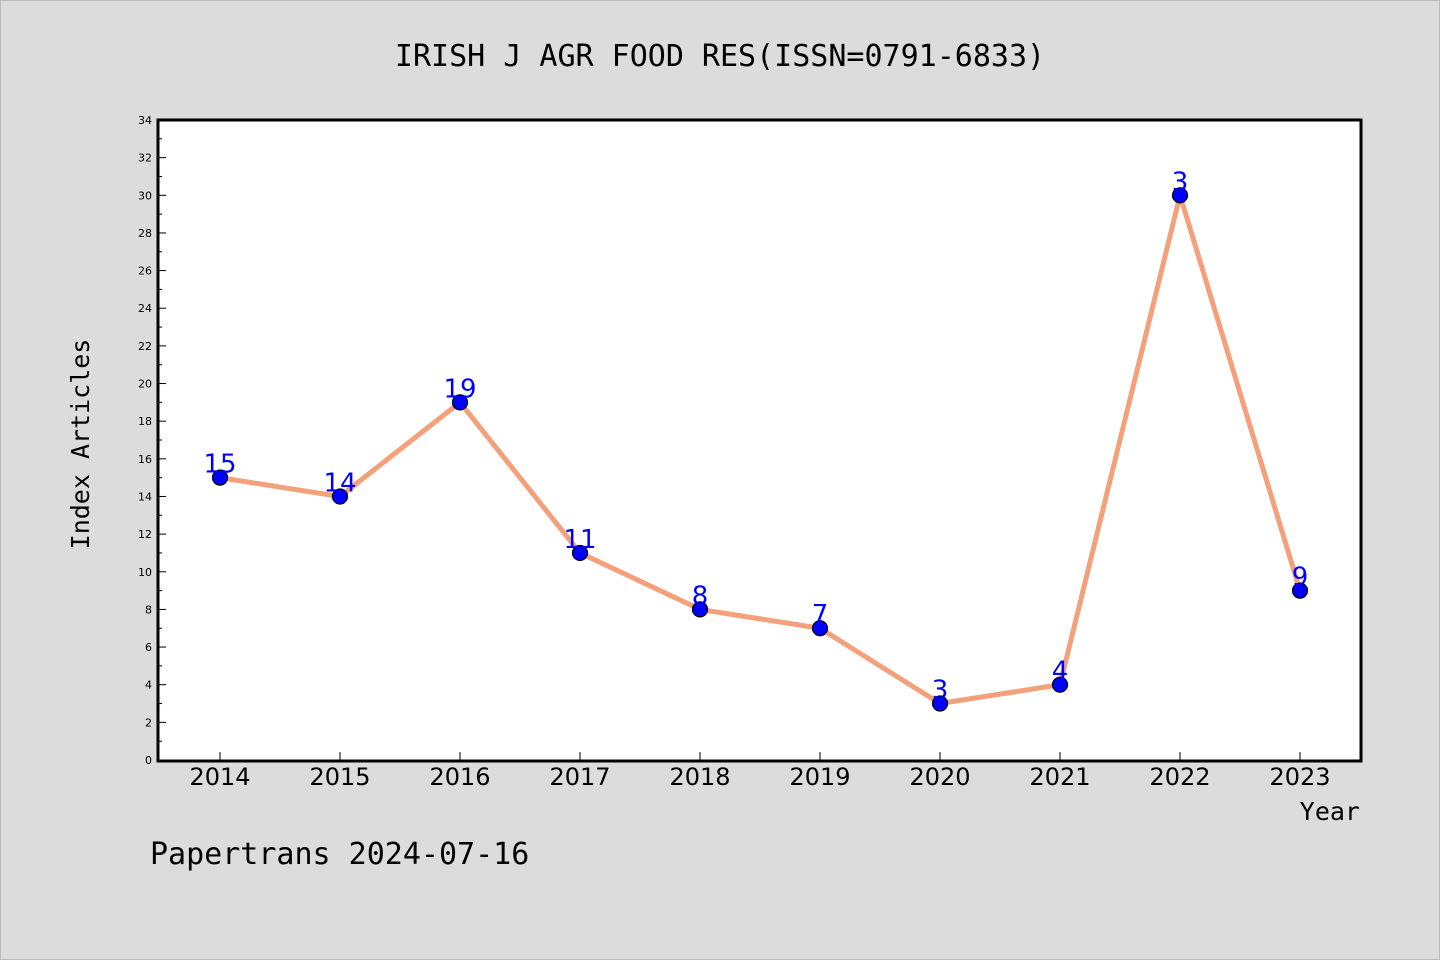 This screenshot has height=960, width=1440. I want to click on data-value-label: 19, so click(459, 389).